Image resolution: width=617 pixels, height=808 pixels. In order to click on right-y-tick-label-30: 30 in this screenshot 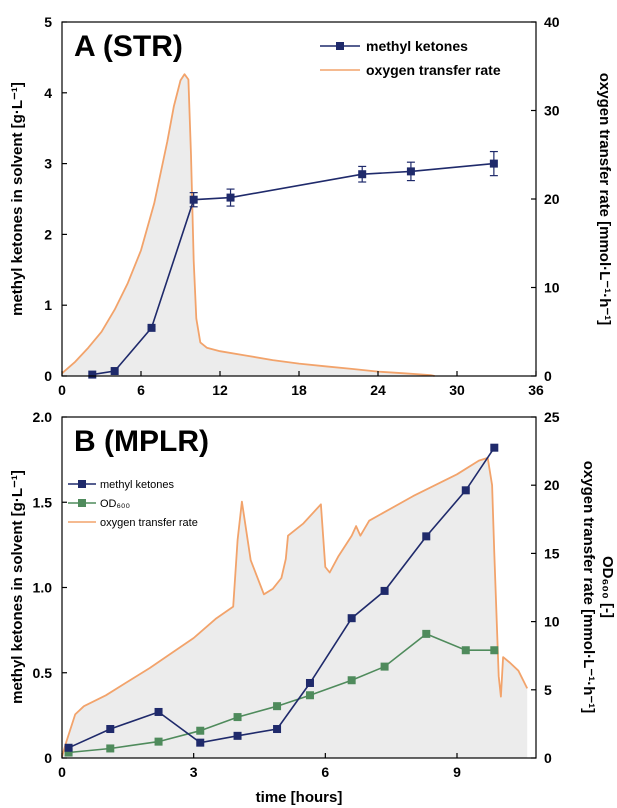, I will do `click(552, 111)`.